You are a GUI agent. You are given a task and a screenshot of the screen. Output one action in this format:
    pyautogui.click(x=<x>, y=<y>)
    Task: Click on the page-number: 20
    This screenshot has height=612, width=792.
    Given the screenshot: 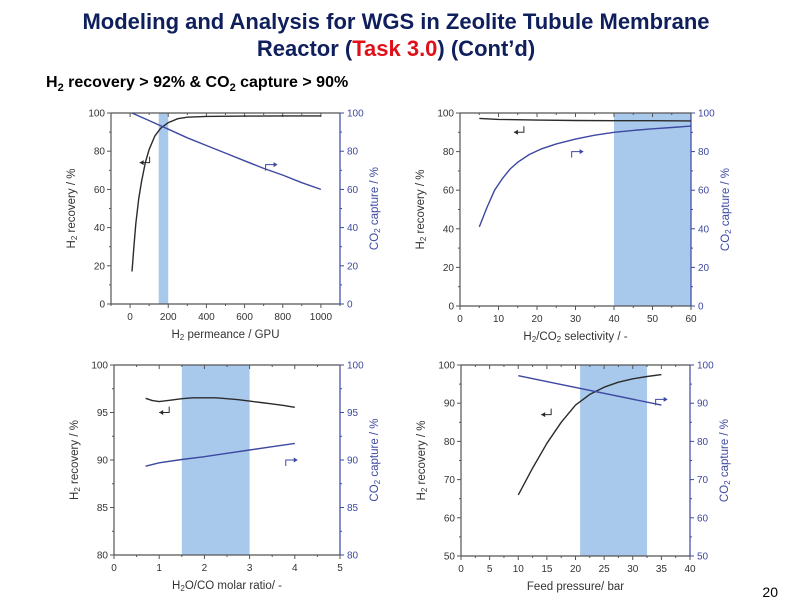 What is the action you would take?
    pyautogui.click(x=770, y=592)
    